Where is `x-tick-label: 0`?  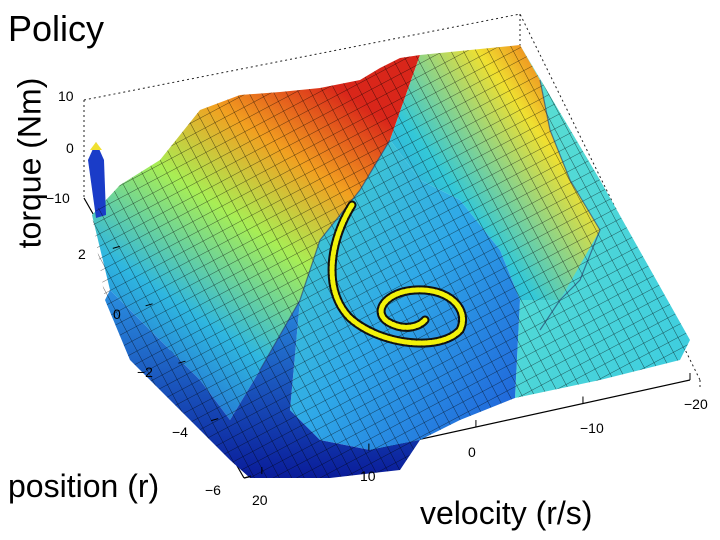 x-tick-label: 0 is located at coordinates (472, 452).